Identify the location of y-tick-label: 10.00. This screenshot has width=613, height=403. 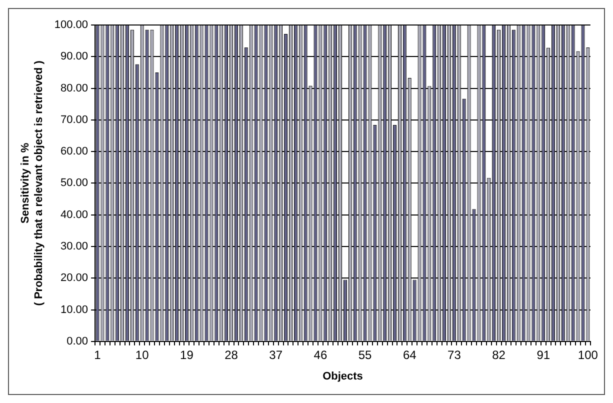
(74, 310).